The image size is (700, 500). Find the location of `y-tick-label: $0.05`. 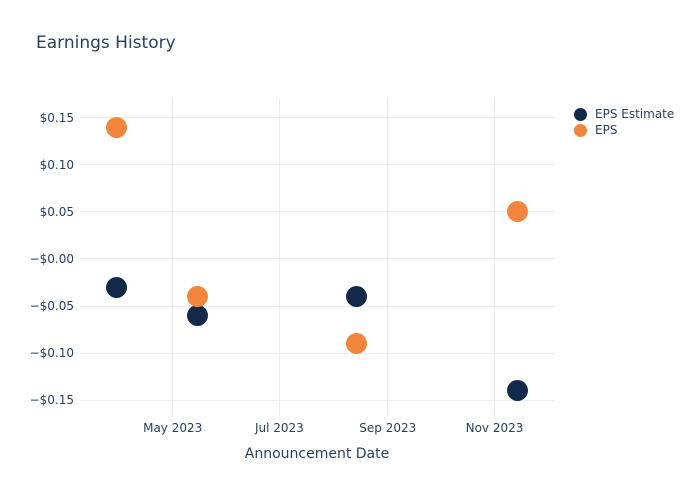

y-tick-label: $0.05 is located at coordinates (56, 211).